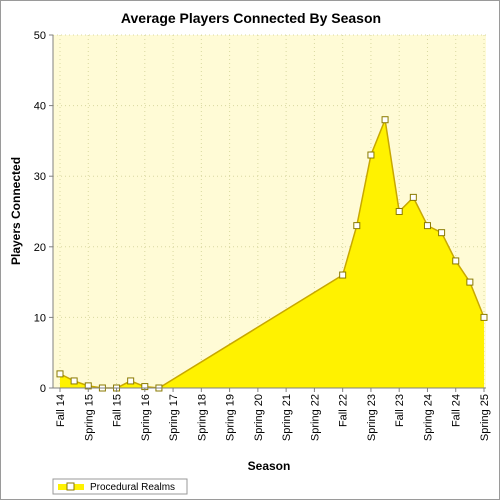  I want to click on y-tick-label: 50, so click(40, 36).